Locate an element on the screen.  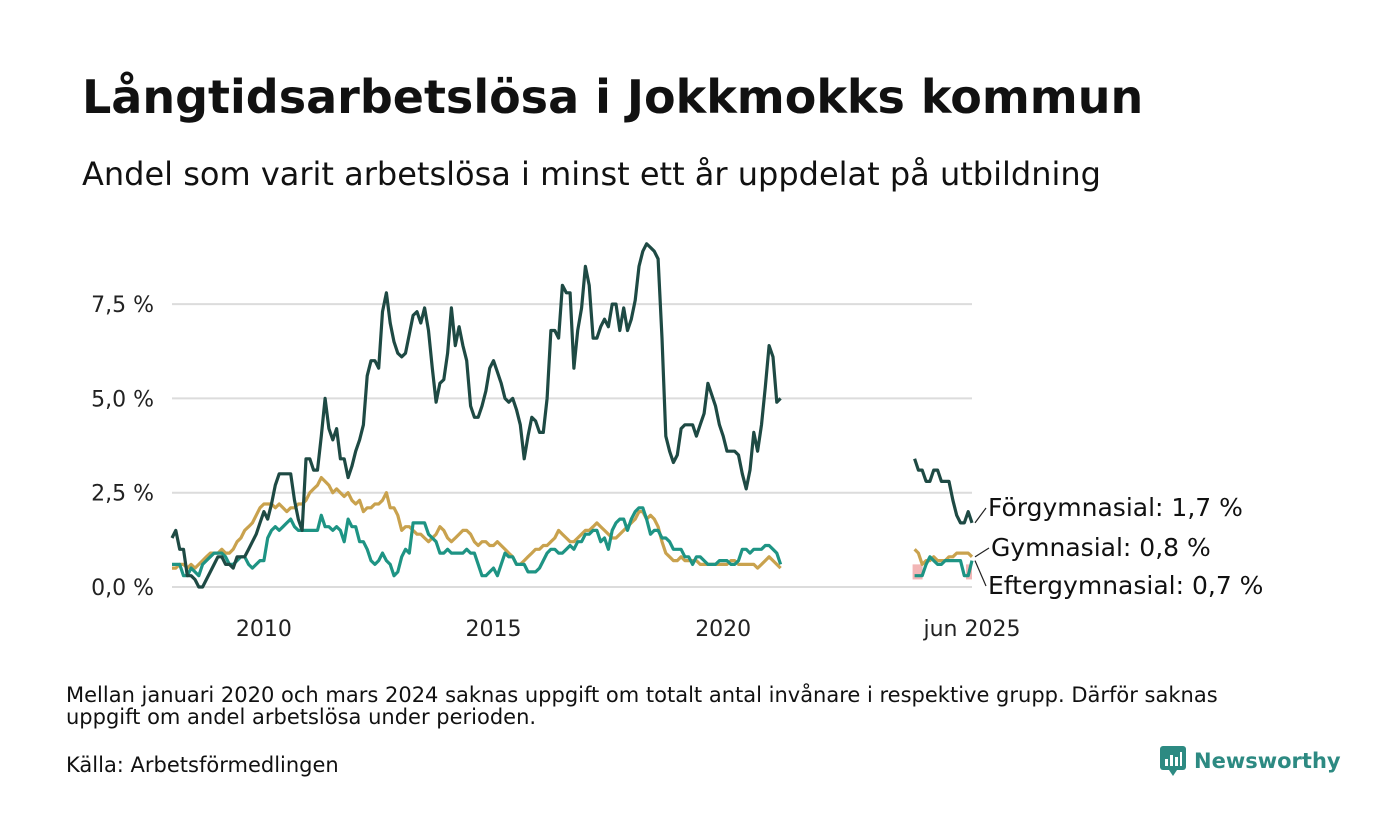
y-tick-label: 0,0 % is located at coordinates (122, 588).